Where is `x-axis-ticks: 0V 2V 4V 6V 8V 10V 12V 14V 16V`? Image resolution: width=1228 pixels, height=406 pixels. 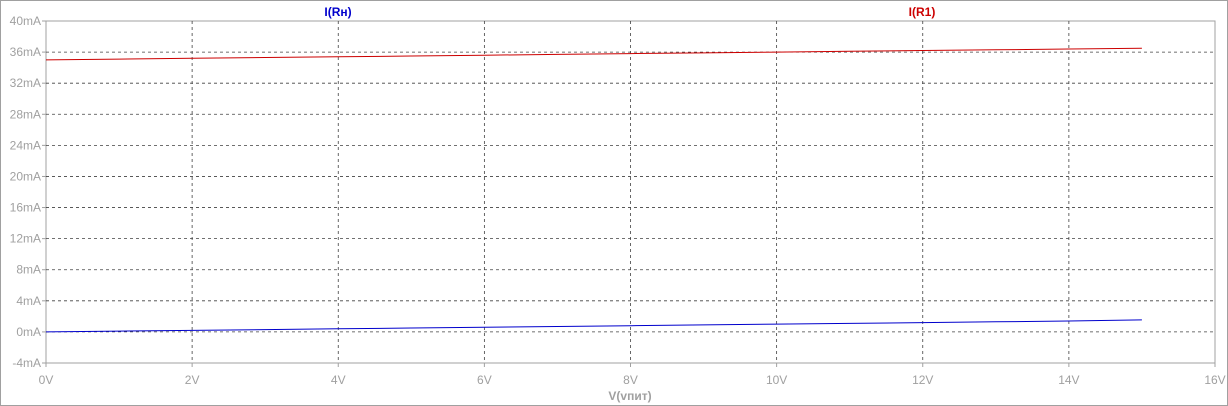 x-axis-ticks: 0V 2V 4V 6V 8V 10V 12V 14V 16V is located at coordinates (632, 375).